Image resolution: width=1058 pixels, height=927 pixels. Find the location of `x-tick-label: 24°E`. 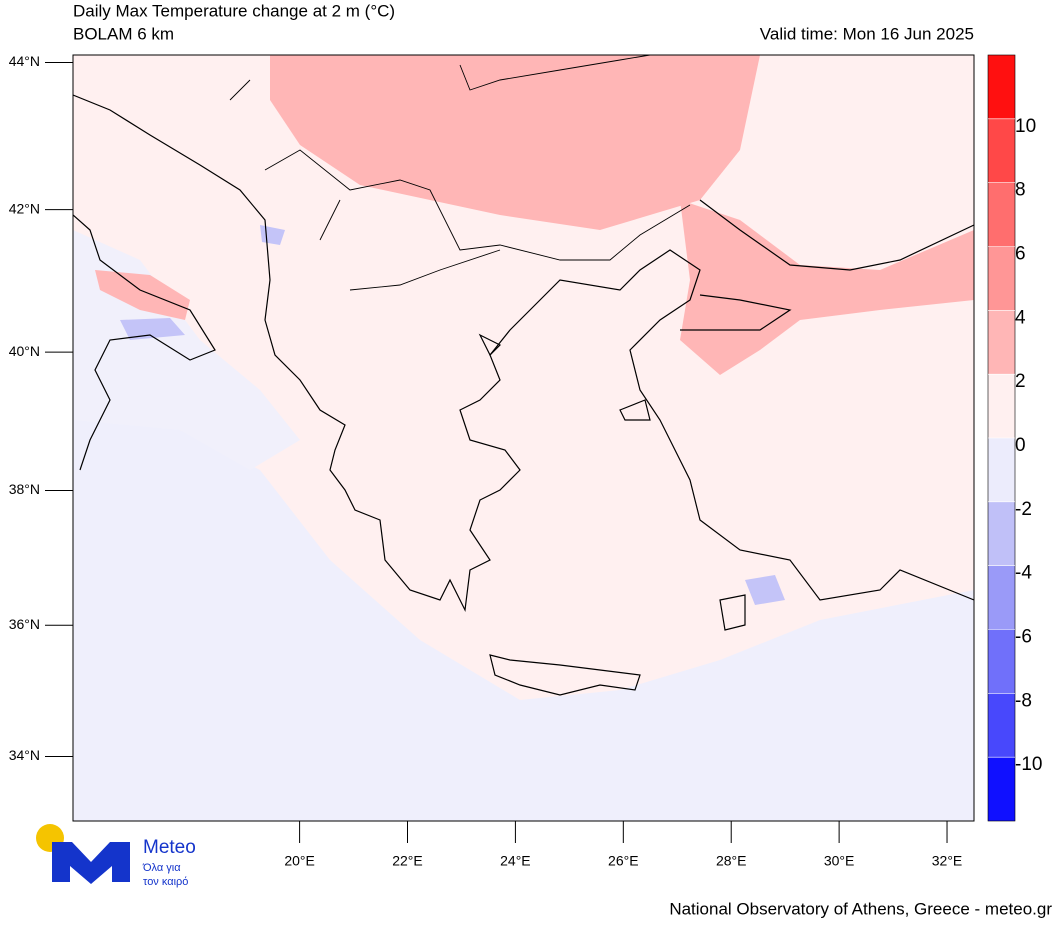

x-tick-label: 24°E is located at coordinates (515, 861).